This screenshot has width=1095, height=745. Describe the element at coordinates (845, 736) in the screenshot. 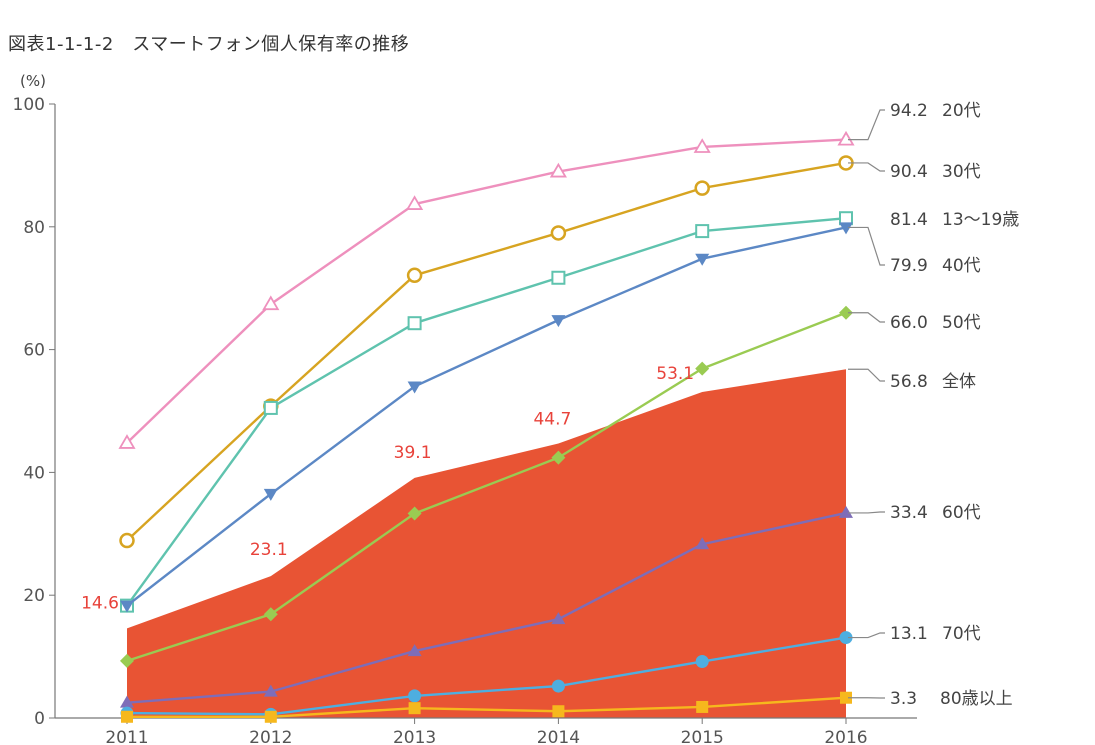

I see `x-tick-label-2016: 2016` at that location.